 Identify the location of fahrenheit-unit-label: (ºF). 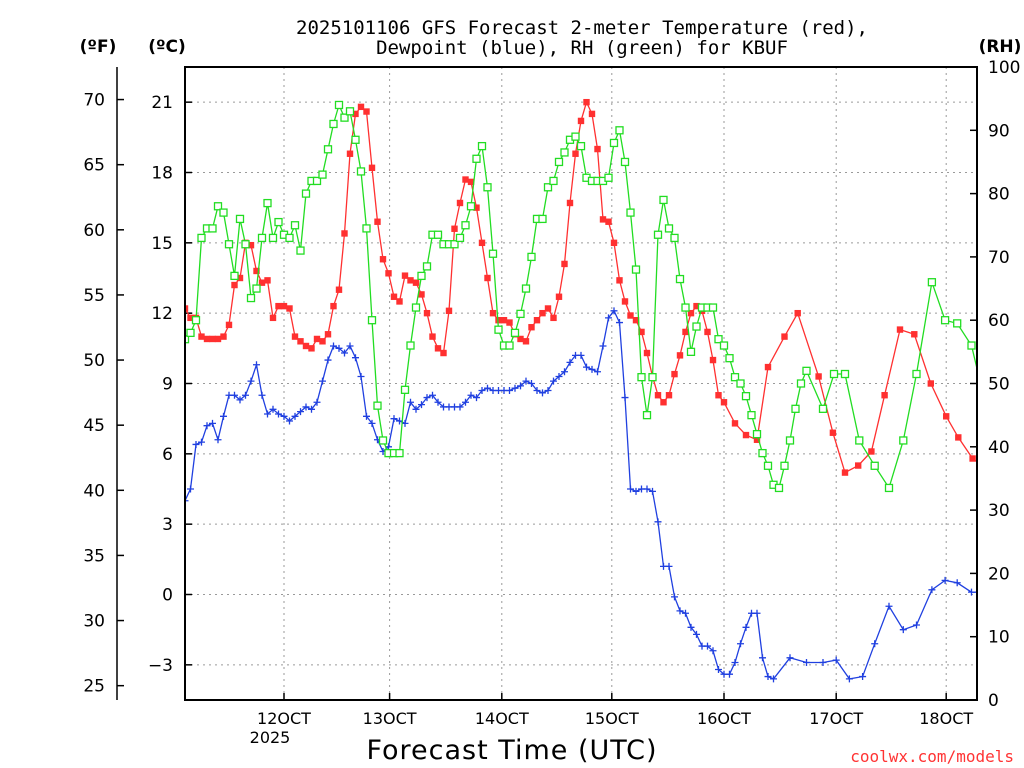
(98, 47).